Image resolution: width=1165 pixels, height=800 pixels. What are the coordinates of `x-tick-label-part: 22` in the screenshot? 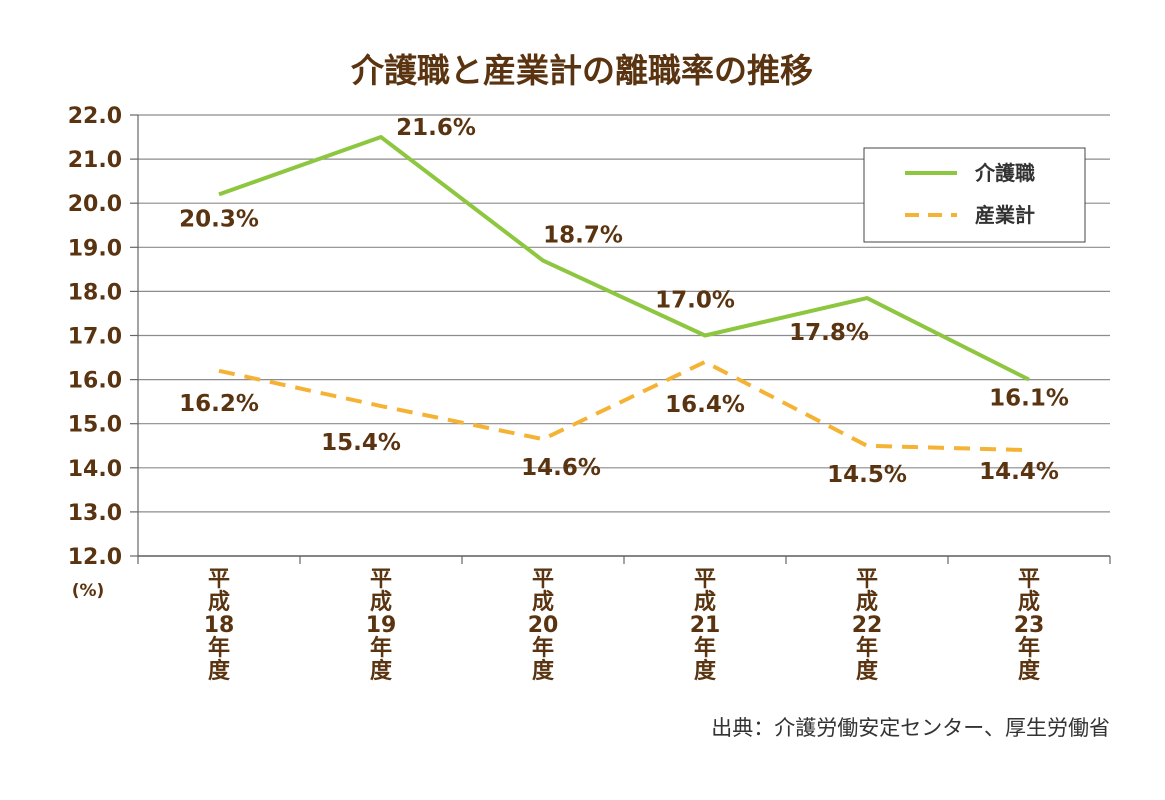 It's located at (867, 625).